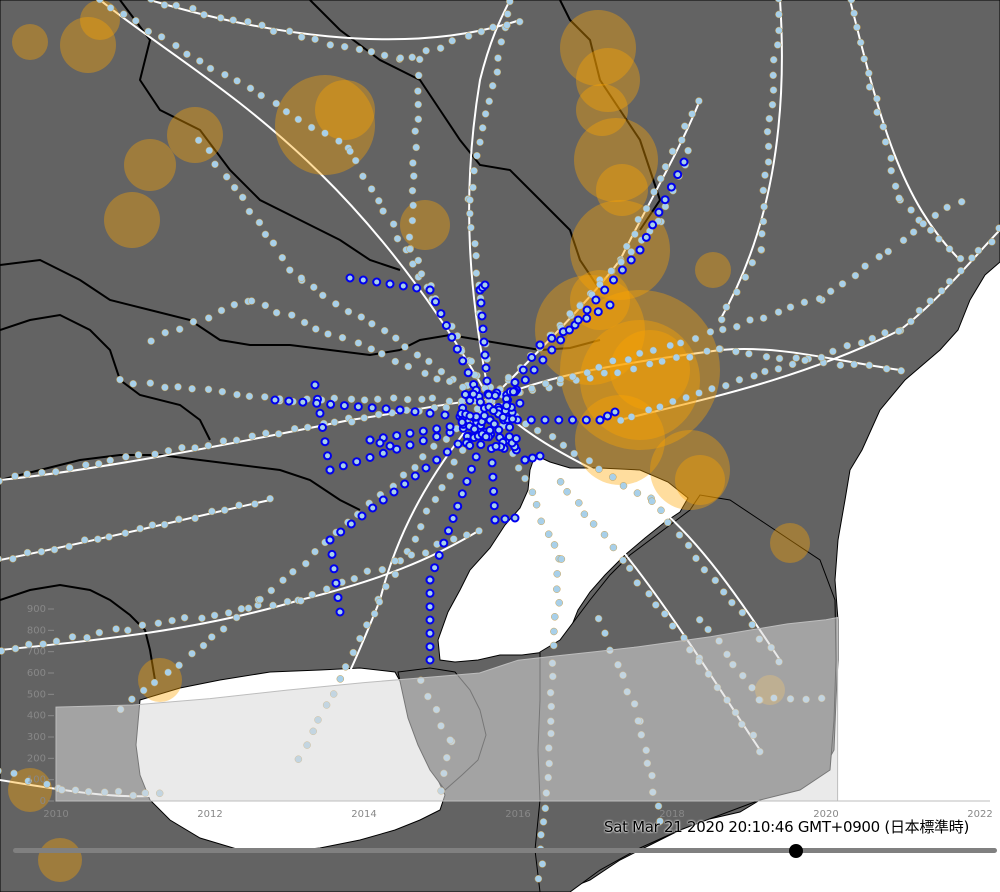 Image resolution: width=1000 pixels, height=892 pixels. I want to click on timeline-slider-handle, so click(796, 851).